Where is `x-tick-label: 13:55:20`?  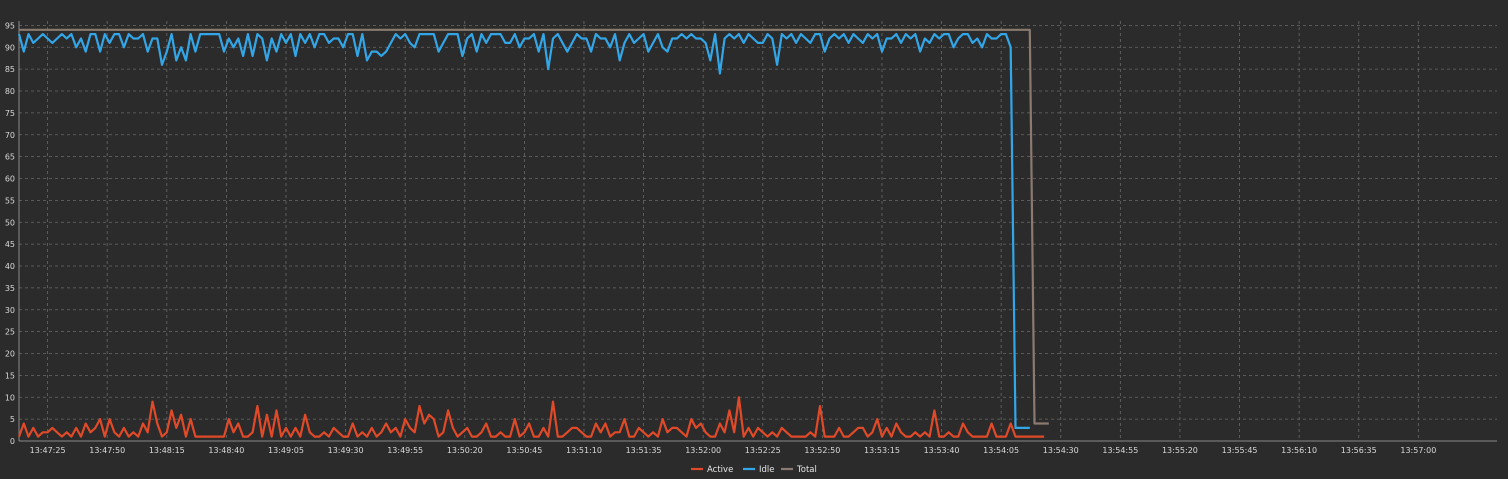 x-tick-label: 13:55:20 is located at coordinates (1180, 450).